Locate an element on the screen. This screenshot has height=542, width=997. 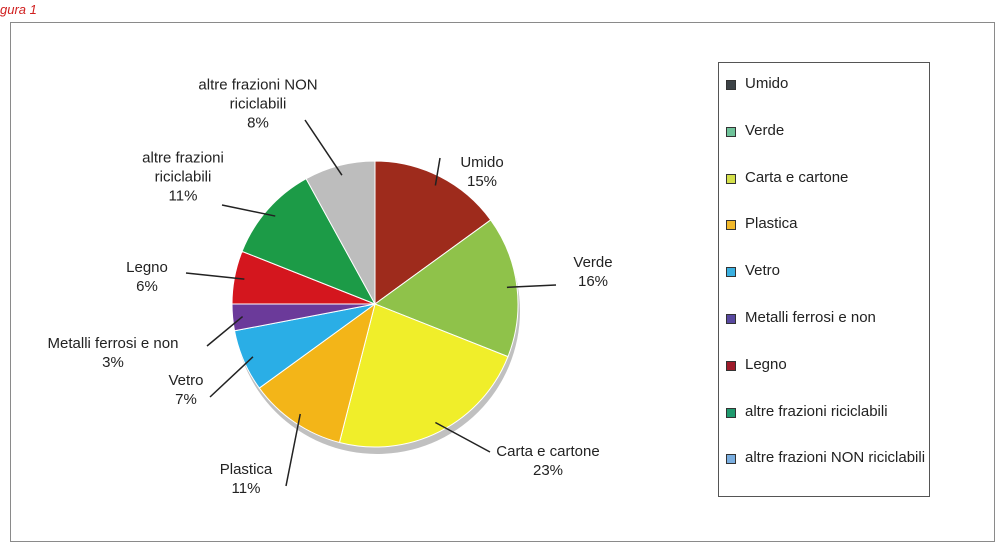
label-name: Verde is located at coordinates (593, 262).